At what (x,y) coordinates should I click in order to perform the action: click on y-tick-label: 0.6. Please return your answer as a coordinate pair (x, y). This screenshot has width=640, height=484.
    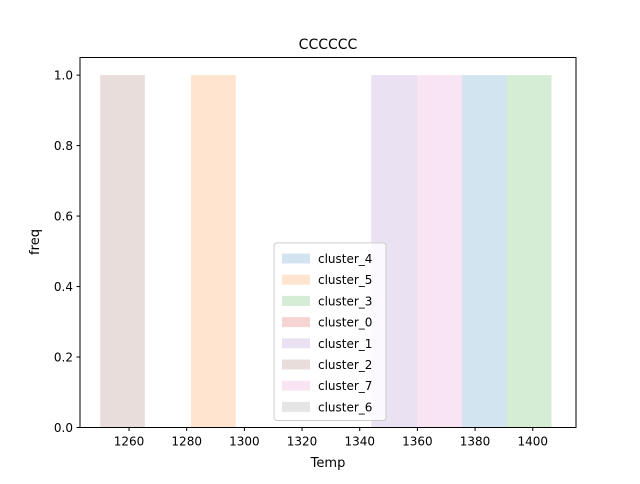
    Looking at the image, I should click on (63, 217).